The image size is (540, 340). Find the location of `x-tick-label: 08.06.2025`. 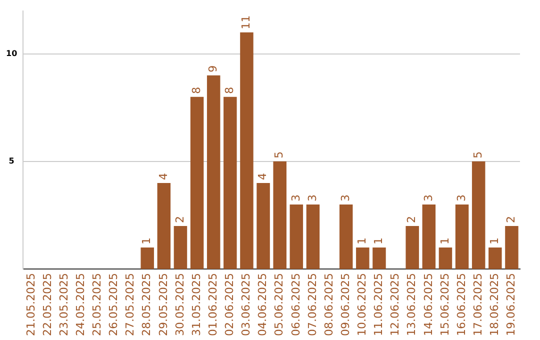

x-tick-label: 08.06.2025 is located at coordinates (329, 304).